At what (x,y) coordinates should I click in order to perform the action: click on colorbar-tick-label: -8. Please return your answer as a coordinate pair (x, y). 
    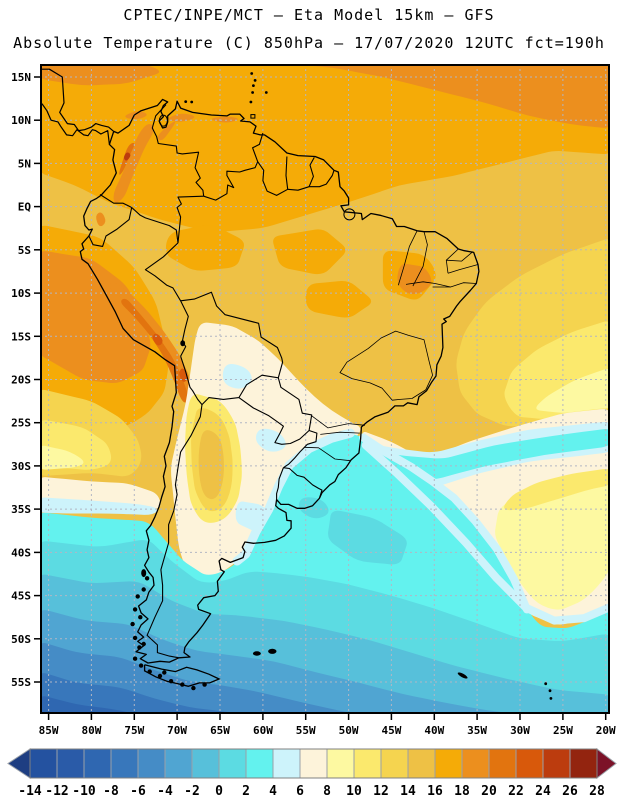
    Looking at the image, I should click on (111, 791).